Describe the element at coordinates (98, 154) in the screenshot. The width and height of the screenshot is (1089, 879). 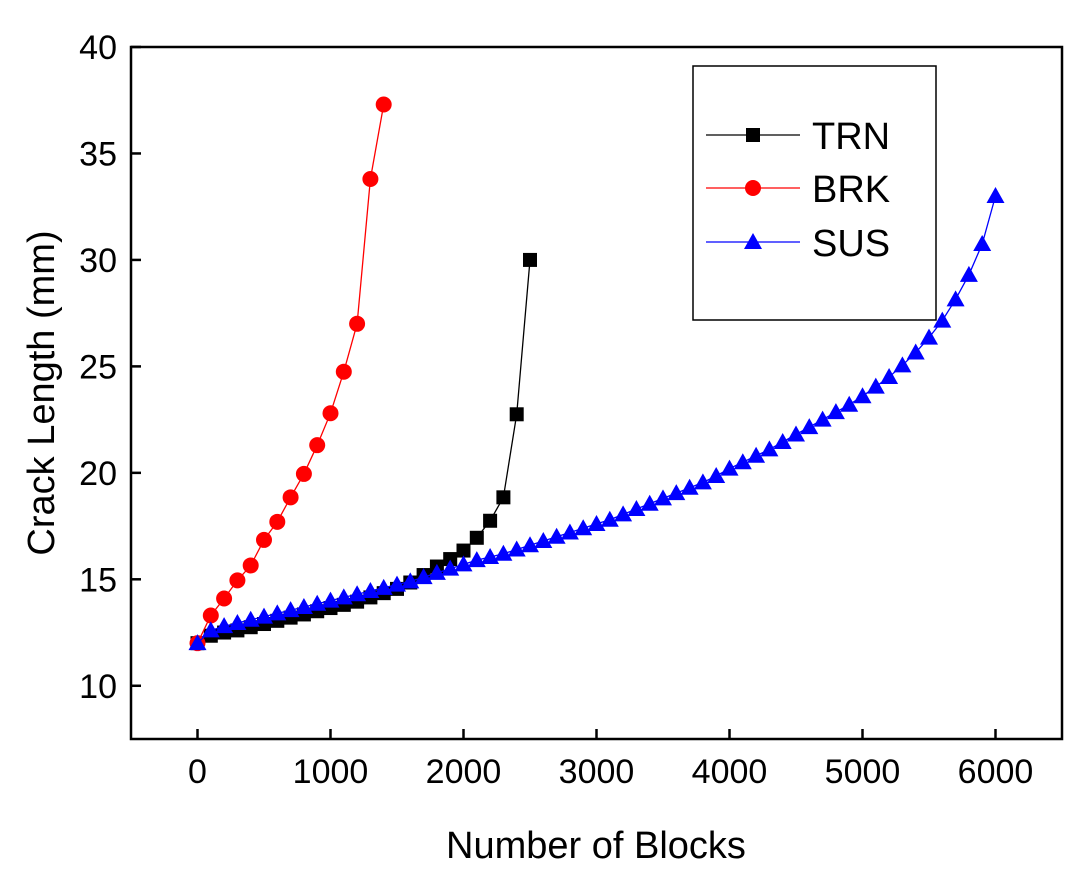
I see `y-tick-label: 35` at that location.